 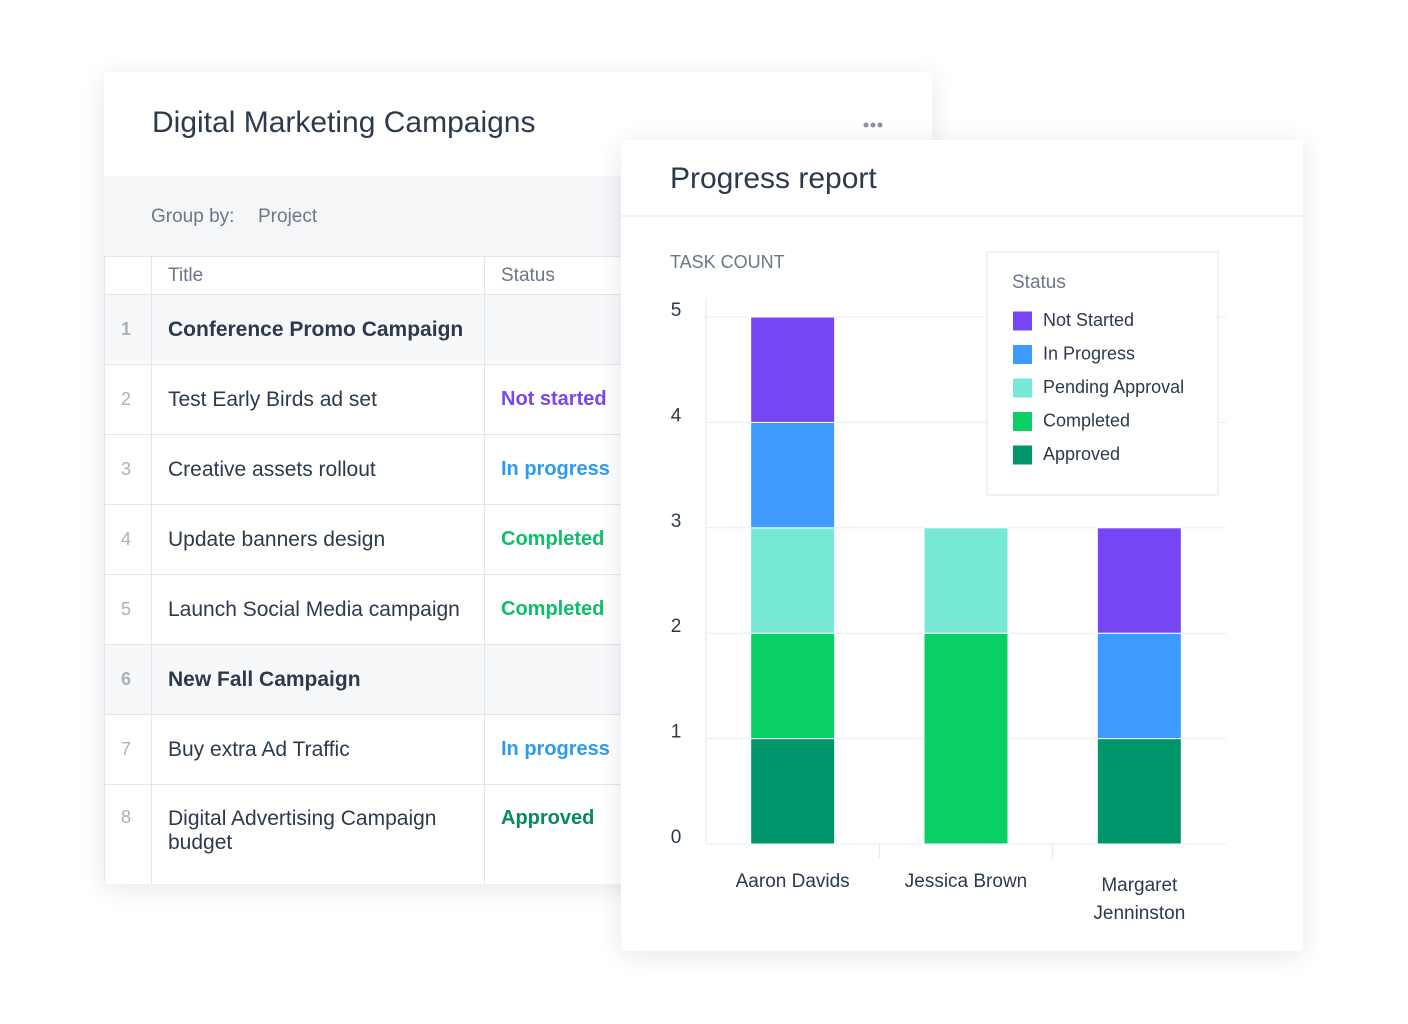 What do you see at coordinates (1089, 353) in the screenshot?
I see `legend-label: In Progress` at bounding box center [1089, 353].